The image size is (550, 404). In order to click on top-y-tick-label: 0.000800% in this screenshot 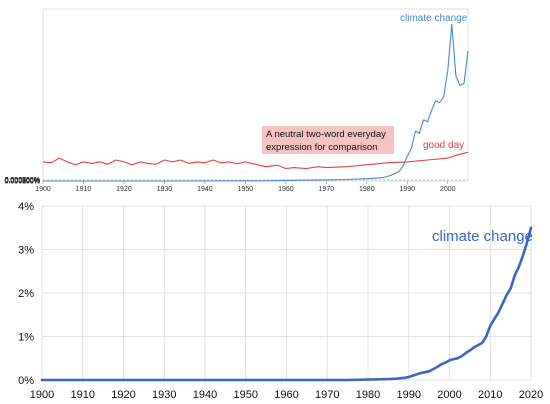, I will do `click(22, 180)`.